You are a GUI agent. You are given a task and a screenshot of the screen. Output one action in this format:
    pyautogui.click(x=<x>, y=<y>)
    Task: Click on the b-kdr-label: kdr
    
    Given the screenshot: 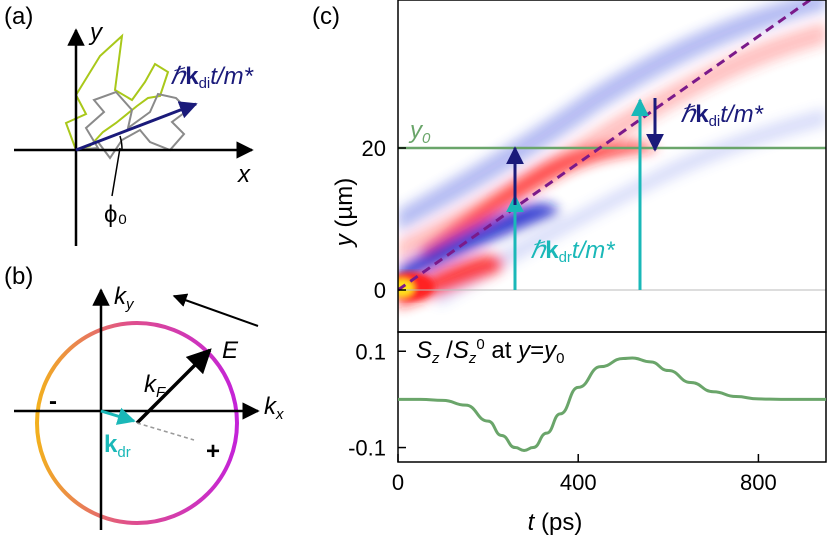 What is the action you would take?
    pyautogui.click(x=117, y=446)
    